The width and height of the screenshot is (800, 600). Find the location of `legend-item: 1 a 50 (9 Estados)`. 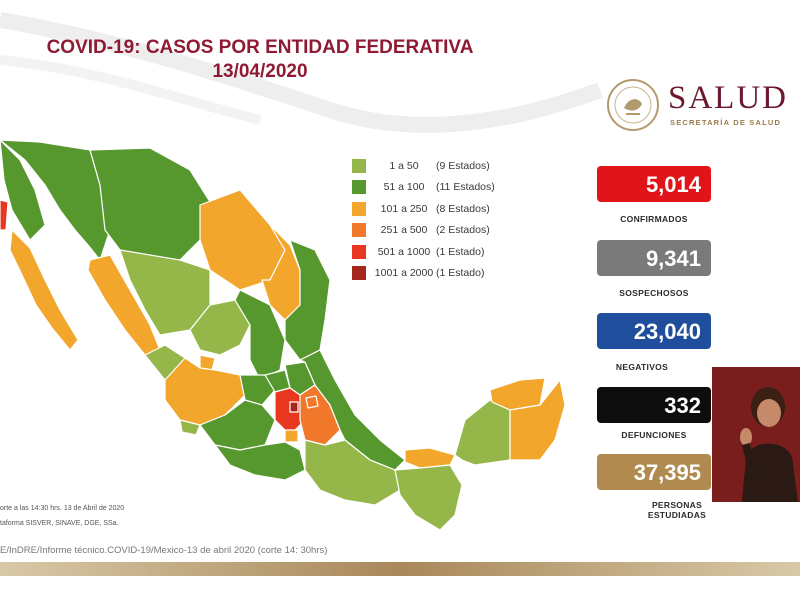

legend-item: 1 a 50 (9 Estados) is located at coordinates (437, 166).